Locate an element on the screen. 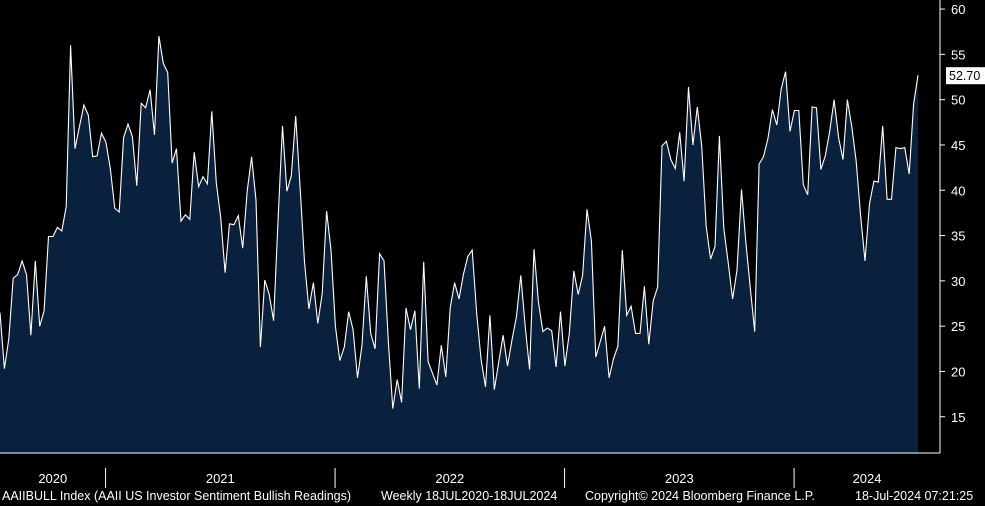 The width and height of the screenshot is (985, 506). x-tick-label: 2021 is located at coordinates (220, 478).